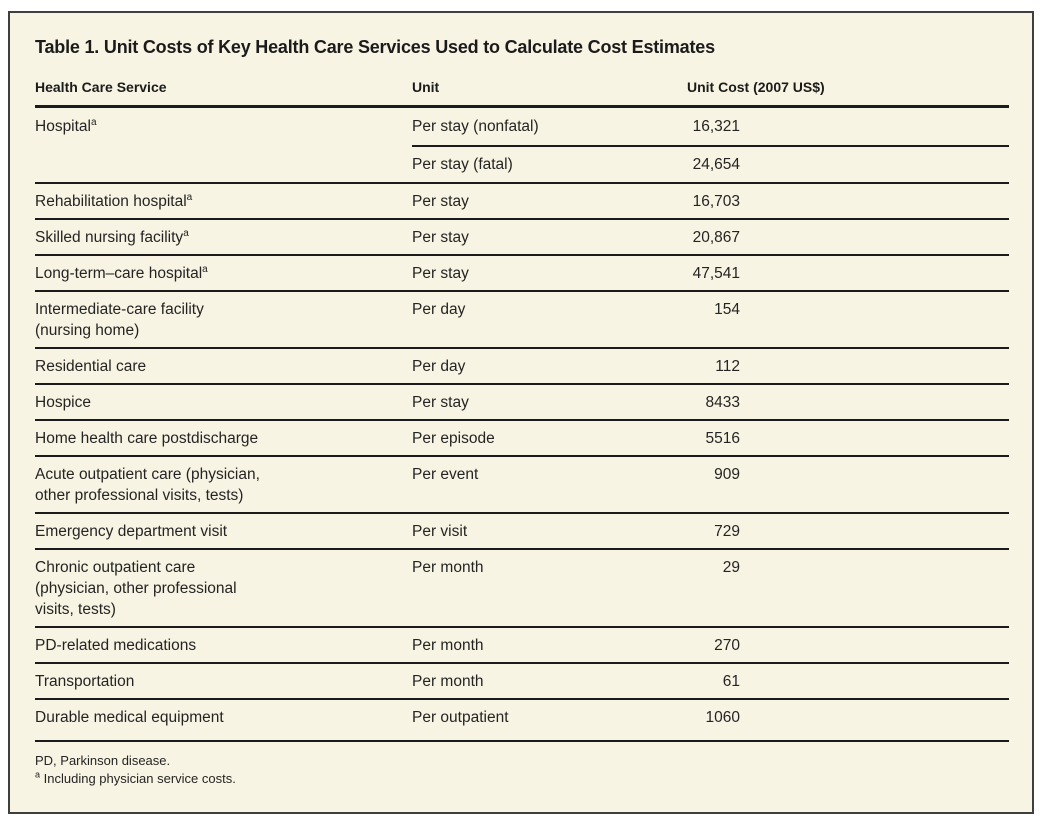  Describe the element at coordinates (731, 567) in the screenshot. I see `cost-cell: 29` at that location.